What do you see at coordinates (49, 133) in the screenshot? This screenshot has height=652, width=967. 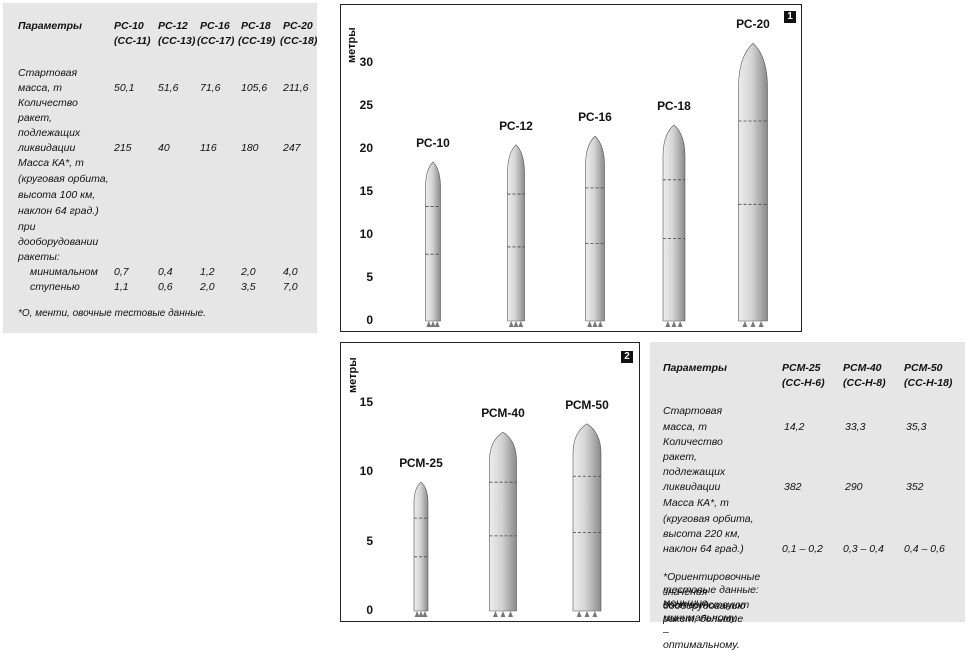 I see `t1-label: подлежащих` at bounding box center [49, 133].